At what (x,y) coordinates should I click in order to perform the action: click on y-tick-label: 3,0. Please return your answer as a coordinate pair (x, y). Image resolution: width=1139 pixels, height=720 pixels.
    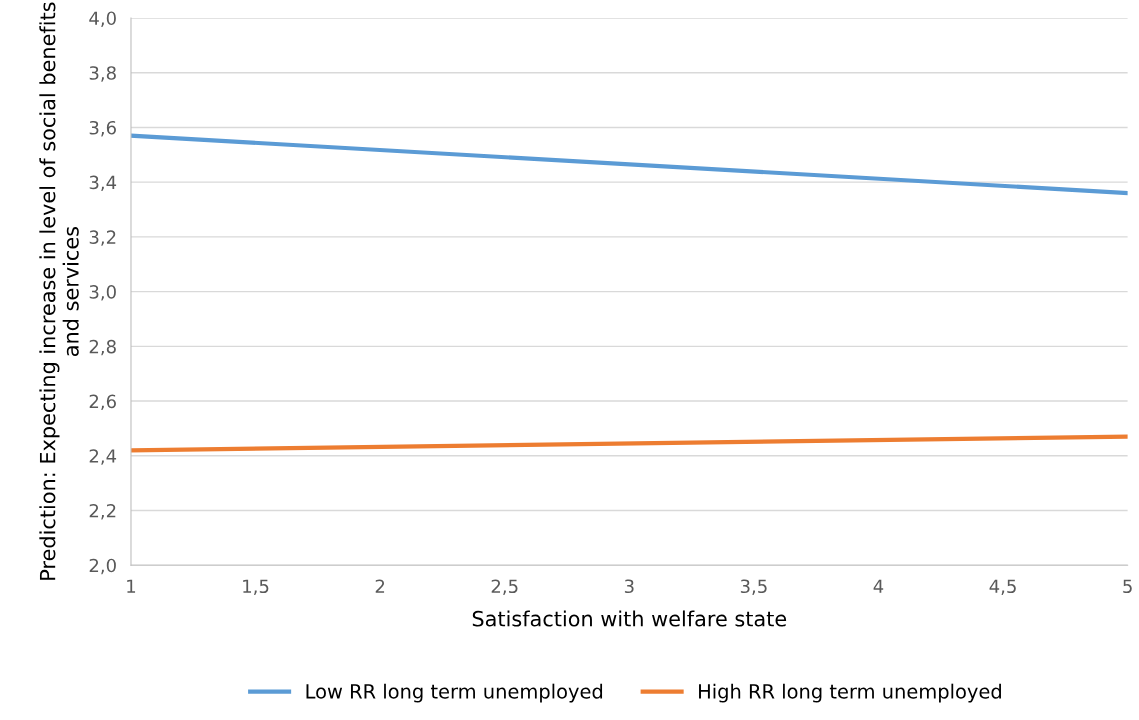
    Looking at the image, I should click on (102, 293).